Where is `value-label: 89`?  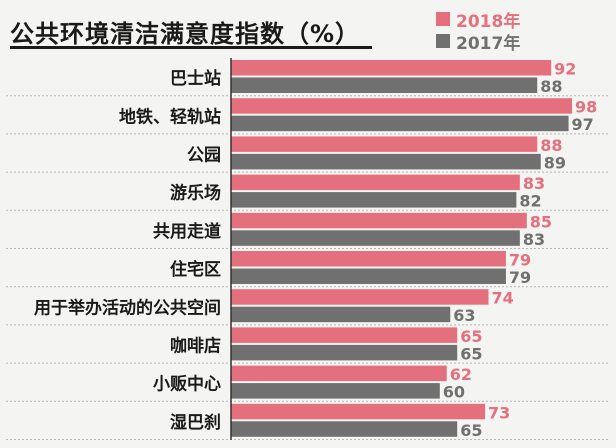
value-label: 89 is located at coordinates (555, 162).